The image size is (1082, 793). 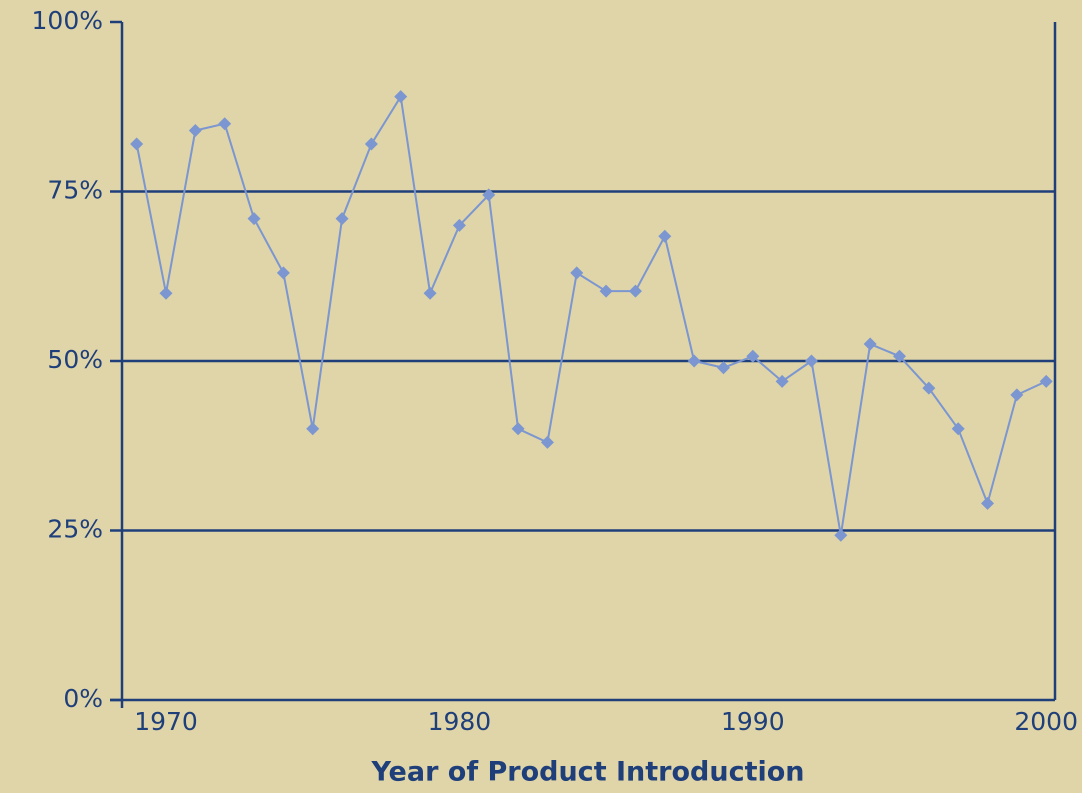 I want to click on y-tick-label: 0%, so click(x=83, y=698).